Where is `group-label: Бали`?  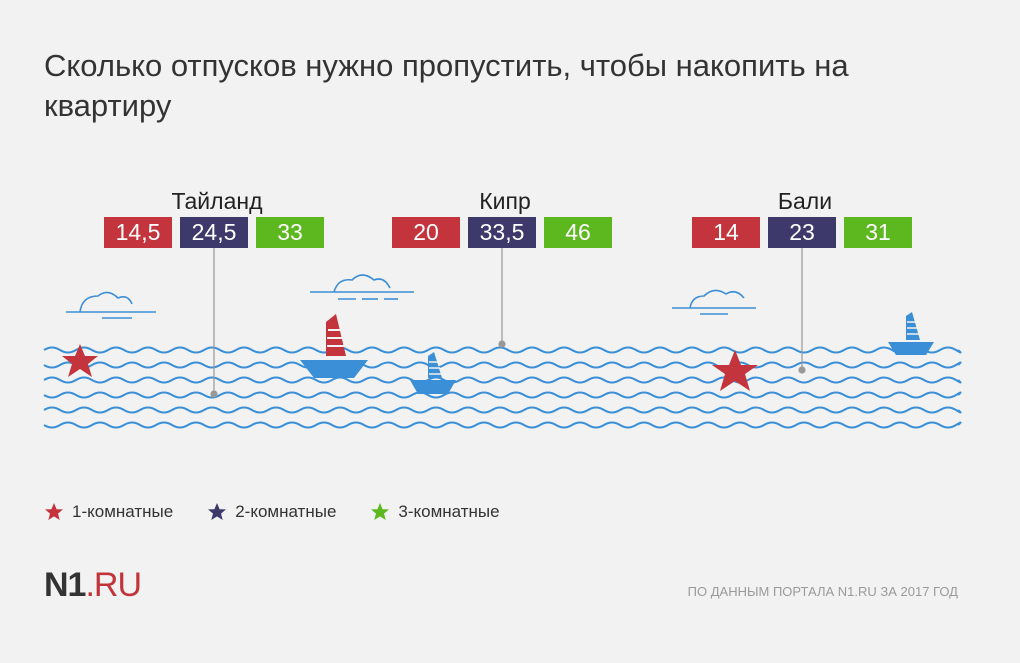 group-label: Бали is located at coordinates (805, 201).